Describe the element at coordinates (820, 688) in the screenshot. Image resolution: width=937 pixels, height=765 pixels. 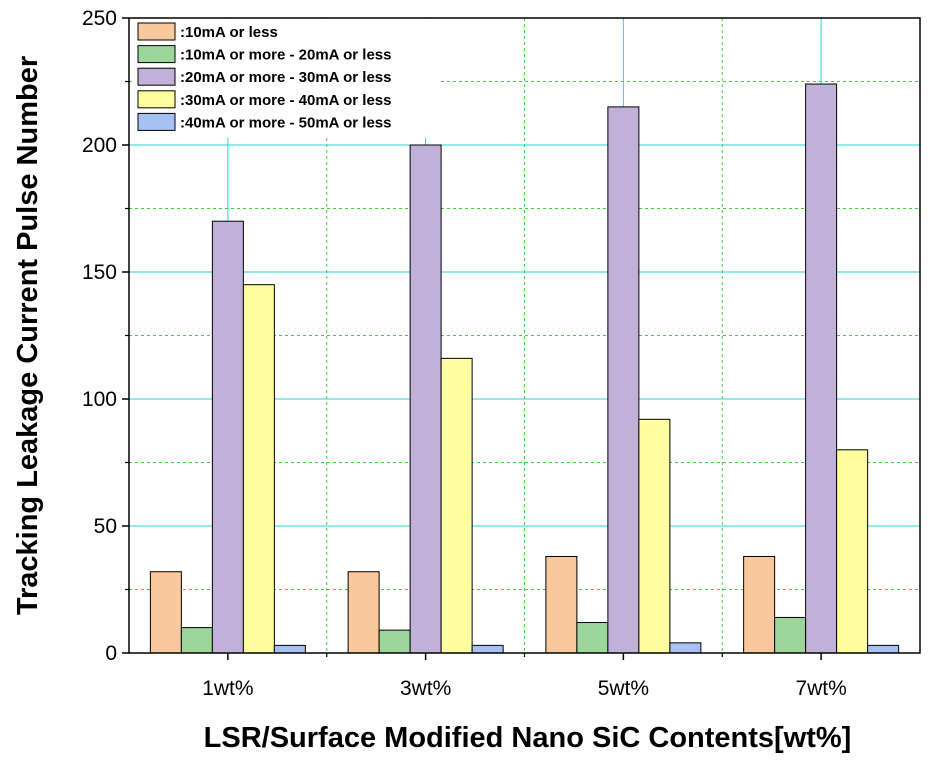
I see `x-tick-label: 7wt%` at that location.